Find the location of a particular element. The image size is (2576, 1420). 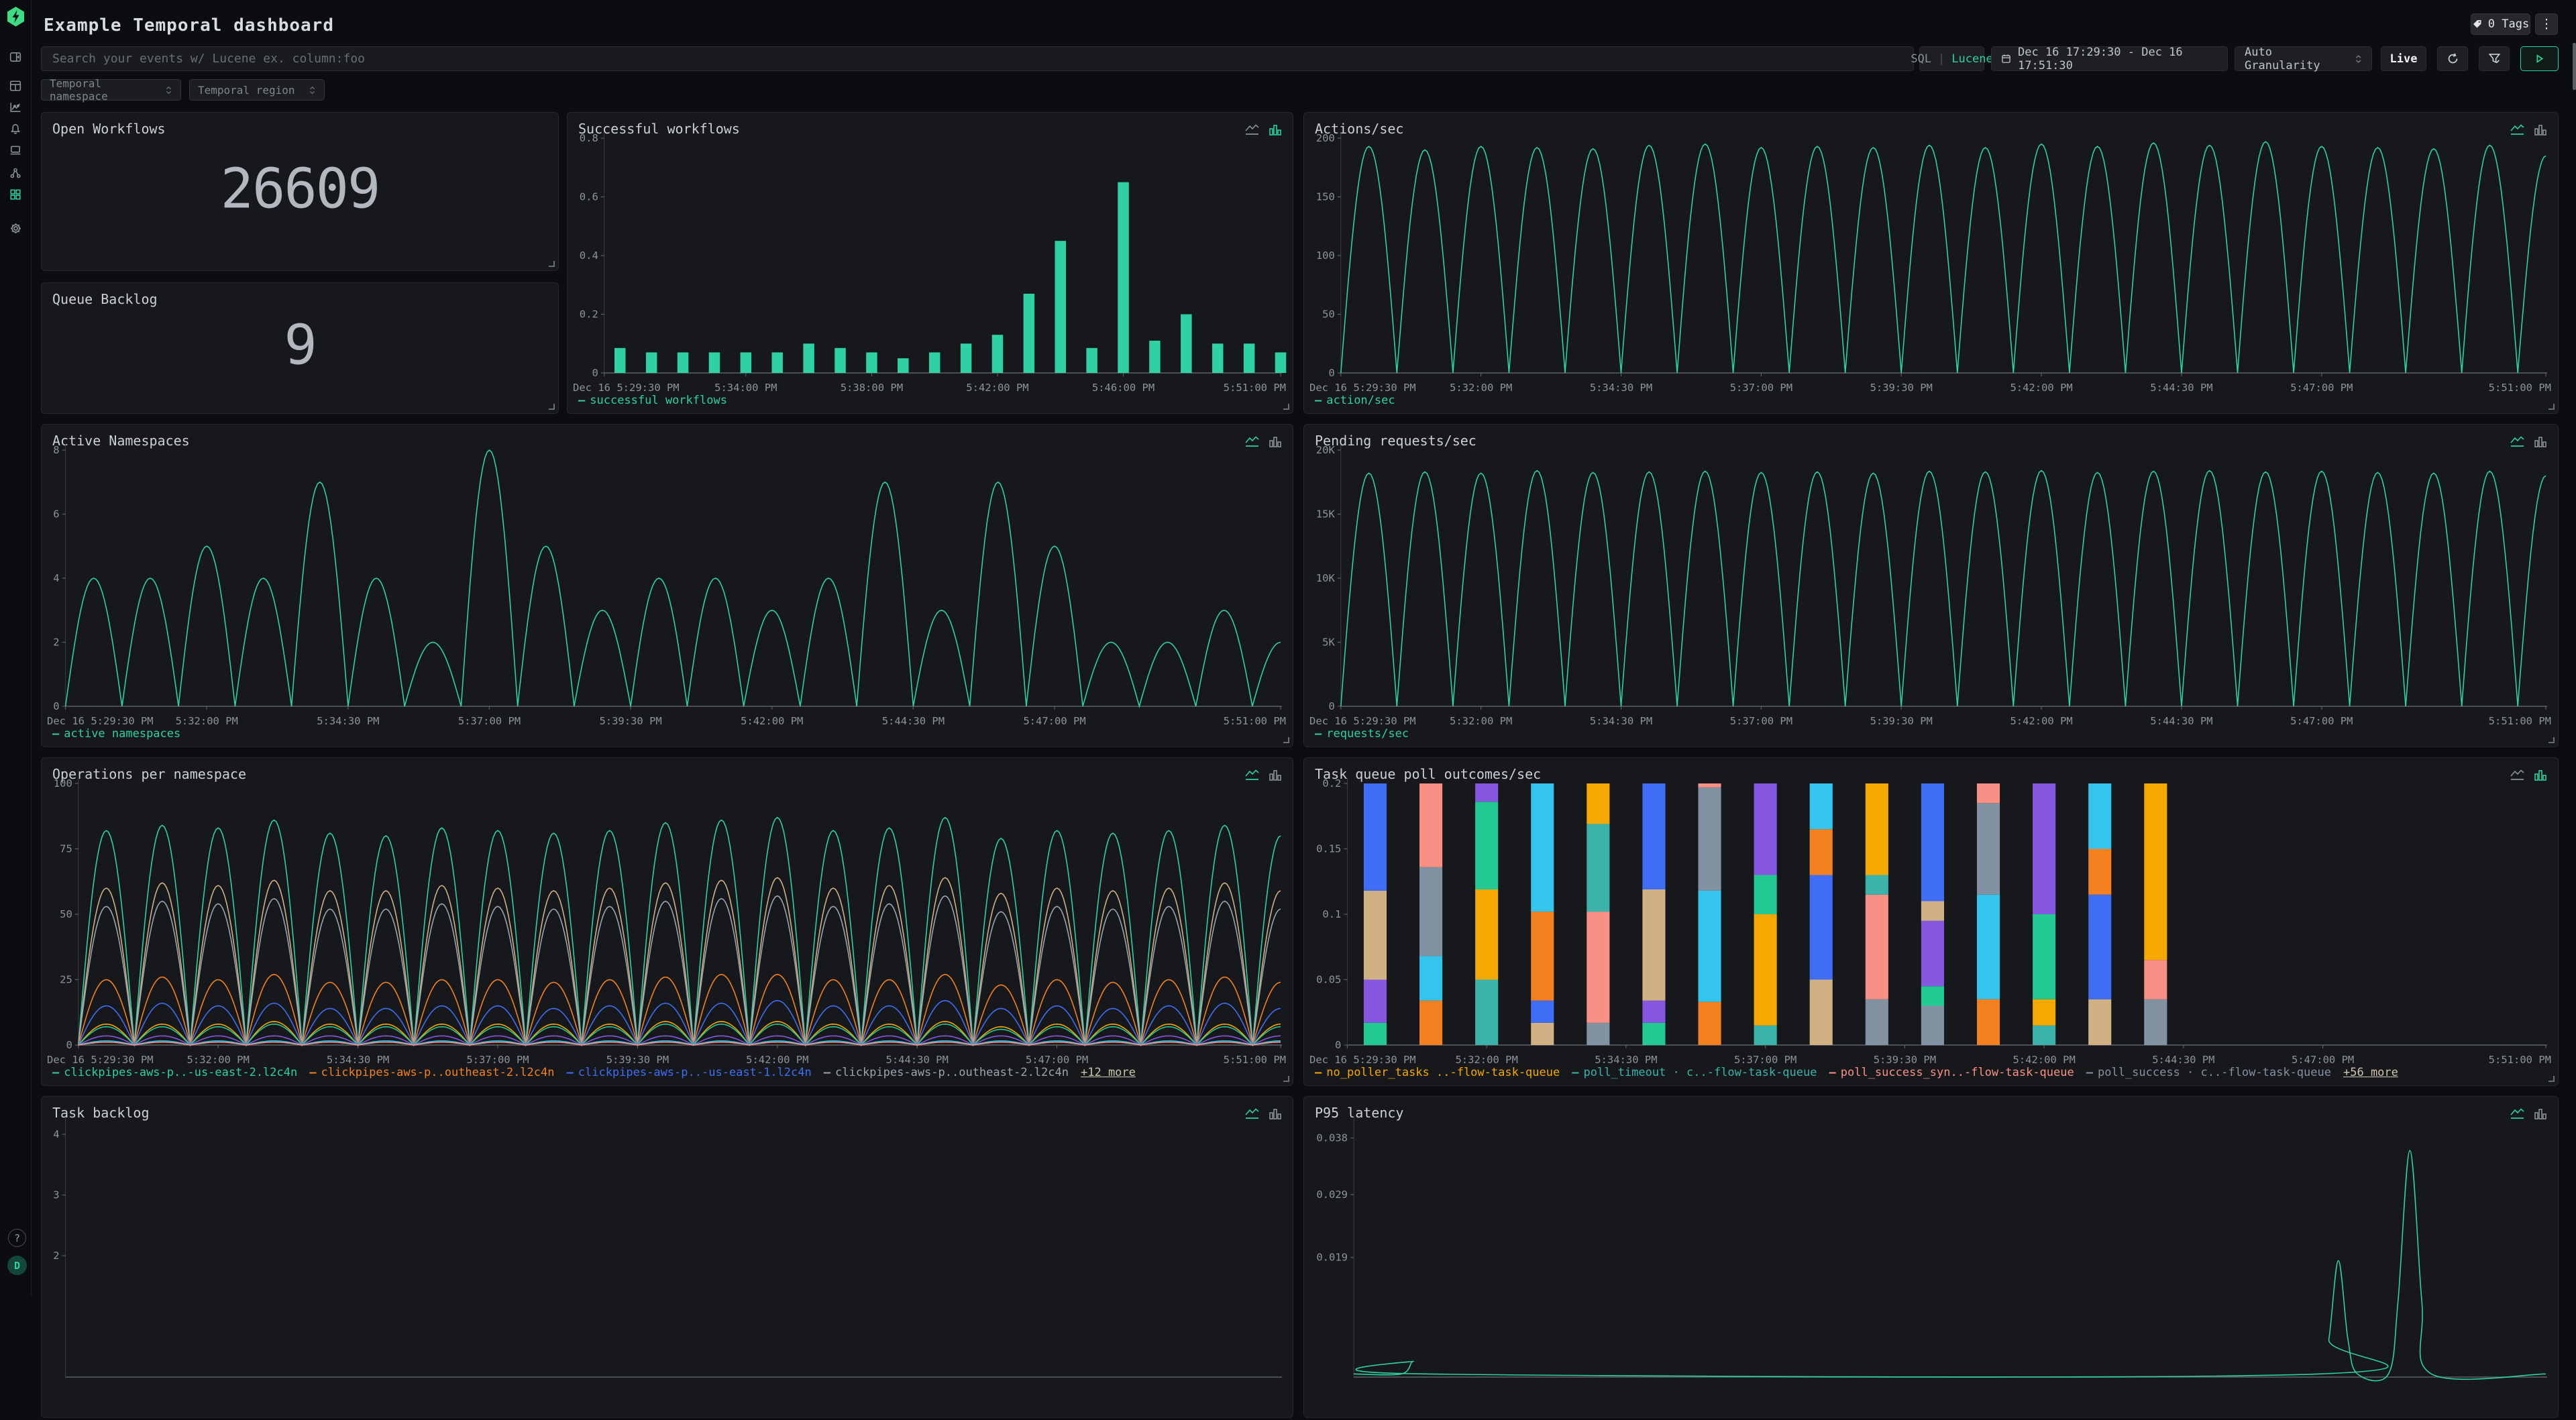

more-menu-button: ⋮ is located at coordinates (2546, 24).